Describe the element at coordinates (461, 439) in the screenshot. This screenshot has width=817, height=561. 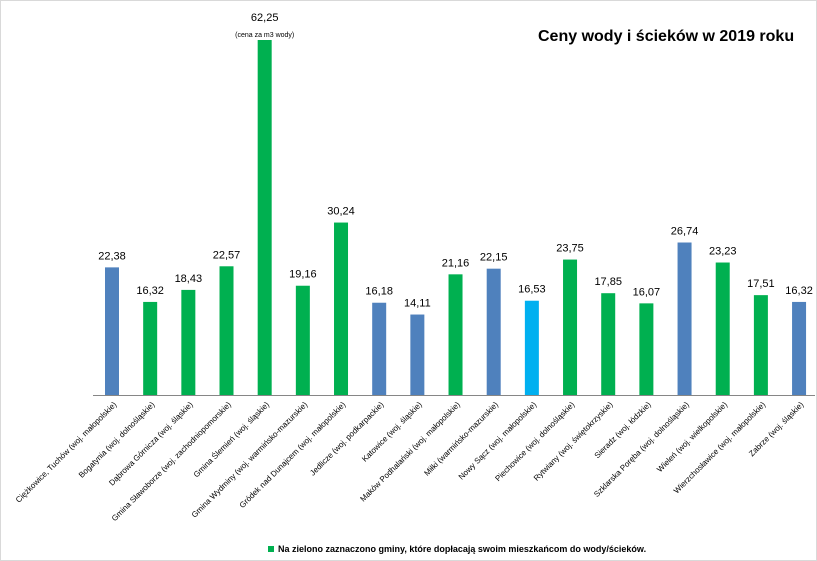
I see `x-tick-label: Miłki (warmińsko-mazurskie)` at that location.